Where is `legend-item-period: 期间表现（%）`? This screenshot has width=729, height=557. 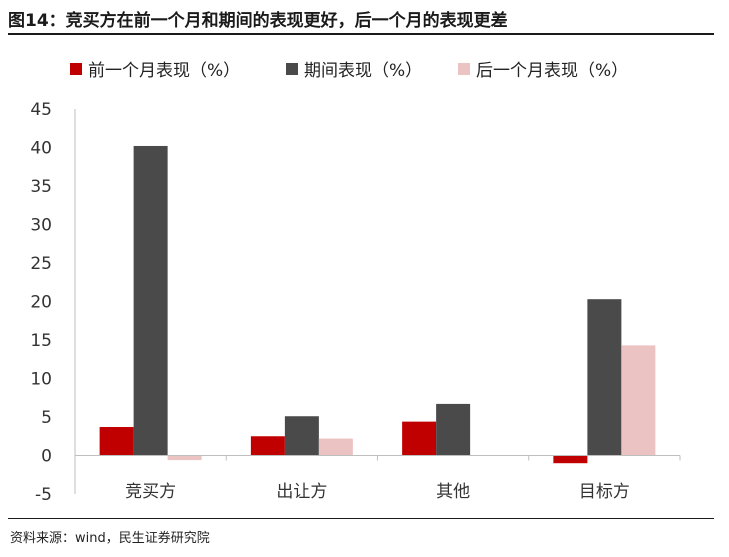
legend-item-period: 期间表现（%） is located at coordinates (354, 68).